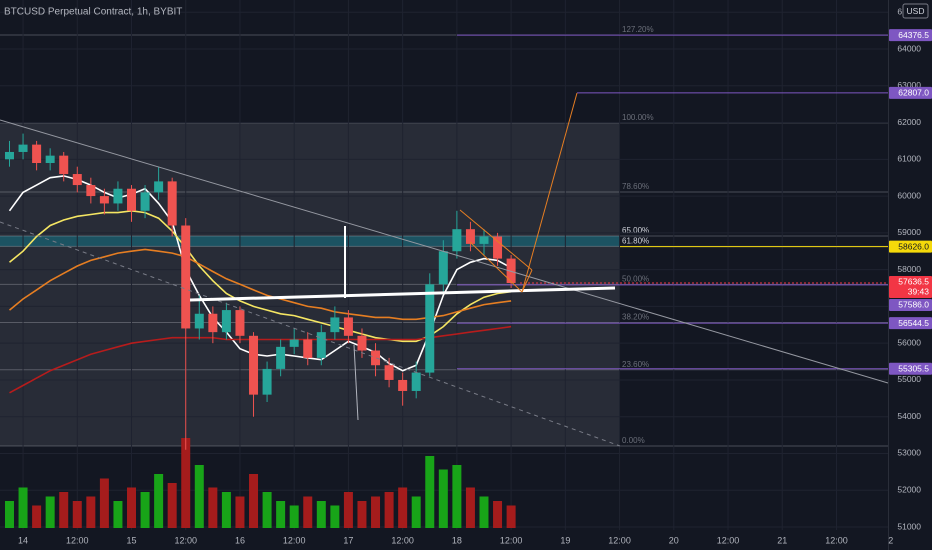 This screenshot has width=932, height=550. Describe the element at coordinates (356, 382) in the screenshot. I see `measure-line` at that location.